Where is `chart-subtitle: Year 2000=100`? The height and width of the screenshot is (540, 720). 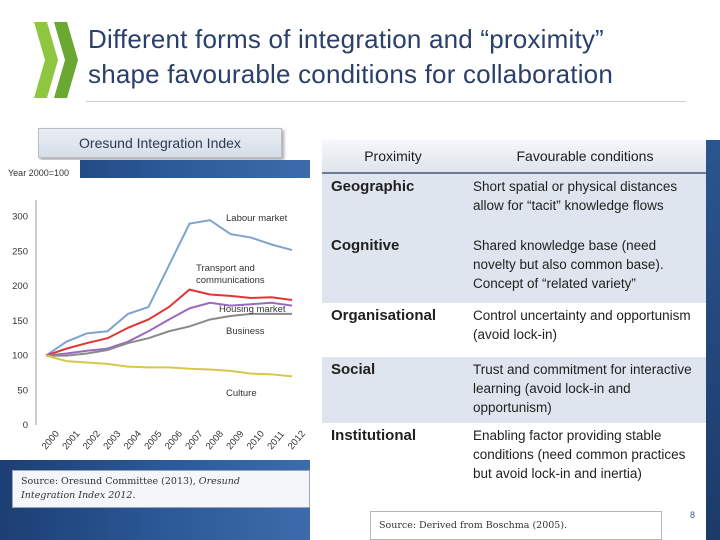 chart-subtitle: Year 2000=100 is located at coordinates (38, 173).